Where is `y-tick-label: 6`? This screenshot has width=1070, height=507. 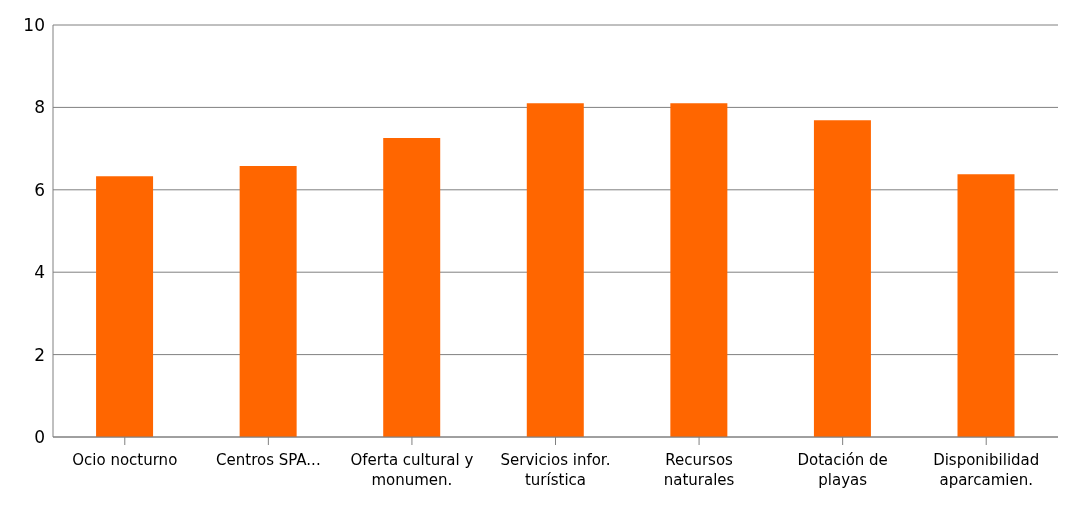
y-tick-label: 6 is located at coordinates (39, 189).